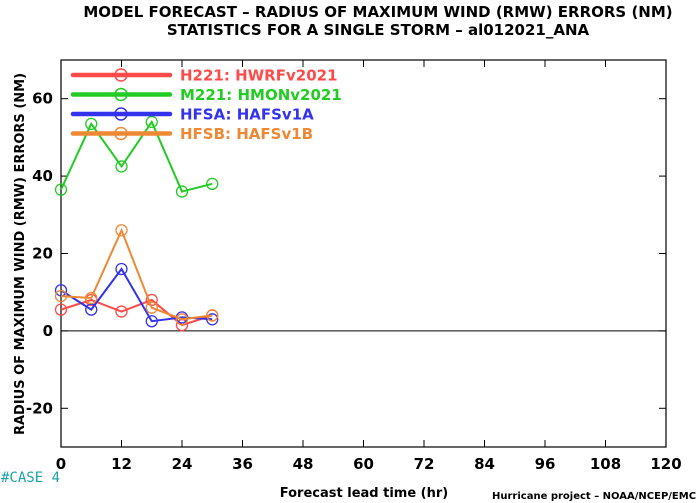 This screenshot has width=700, height=503. Describe the element at coordinates (121, 464) in the screenshot. I see `x-tick-label: 12` at that location.